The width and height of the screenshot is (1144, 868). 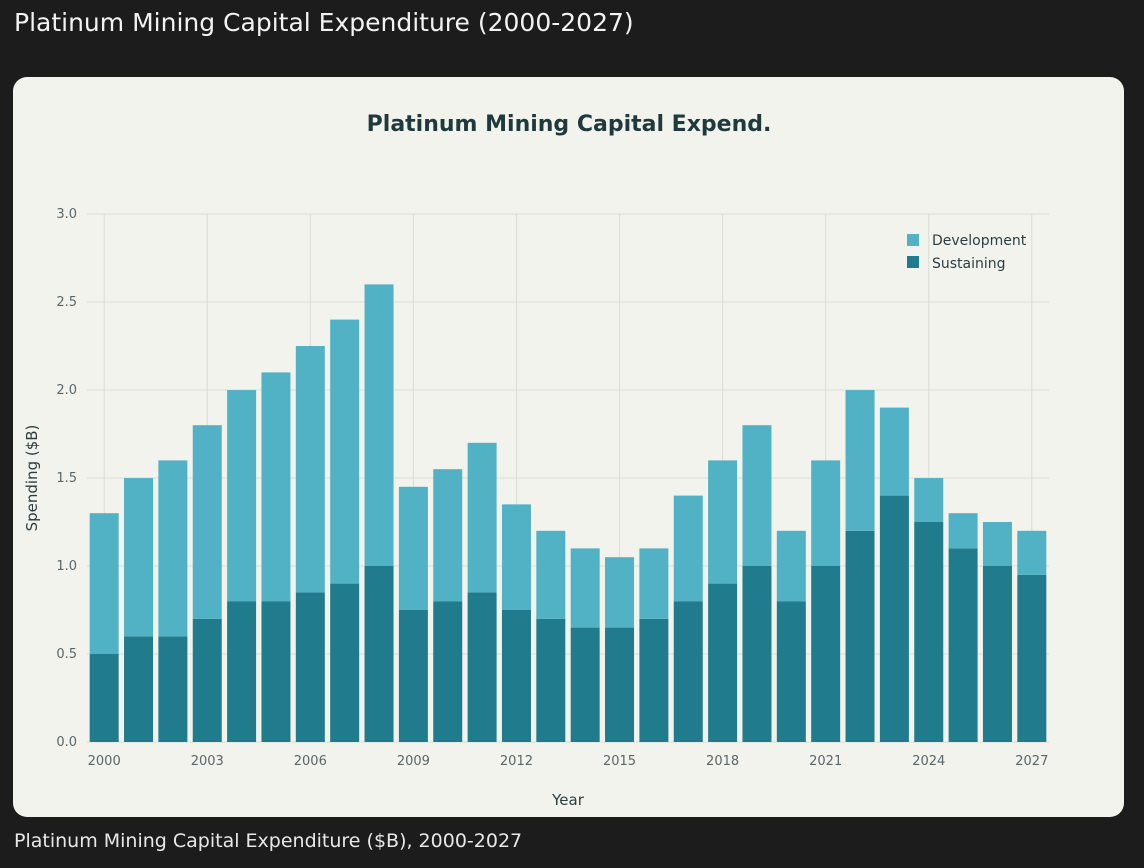 What do you see at coordinates (516, 761) in the screenshot?
I see `x-tick-label: 2012` at bounding box center [516, 761].